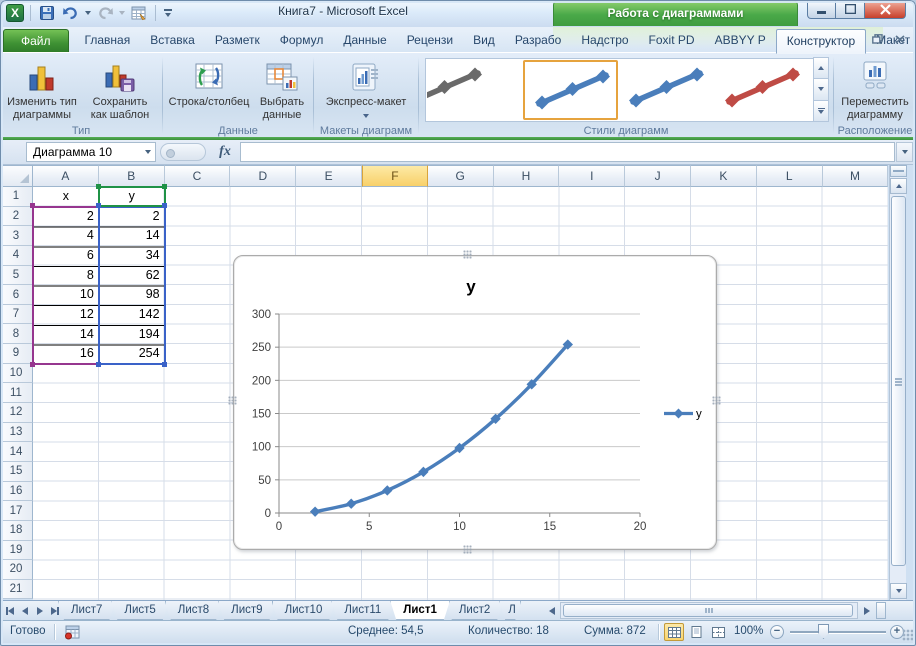  Describe the element at coordinates (567, 152) in the screenshot. I see `formula-input` at that location.